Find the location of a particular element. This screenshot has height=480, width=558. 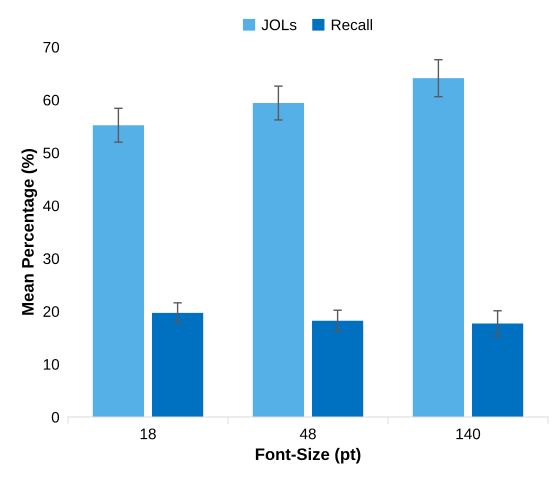

legend-label: Recall is located at coordinates (352, 24).